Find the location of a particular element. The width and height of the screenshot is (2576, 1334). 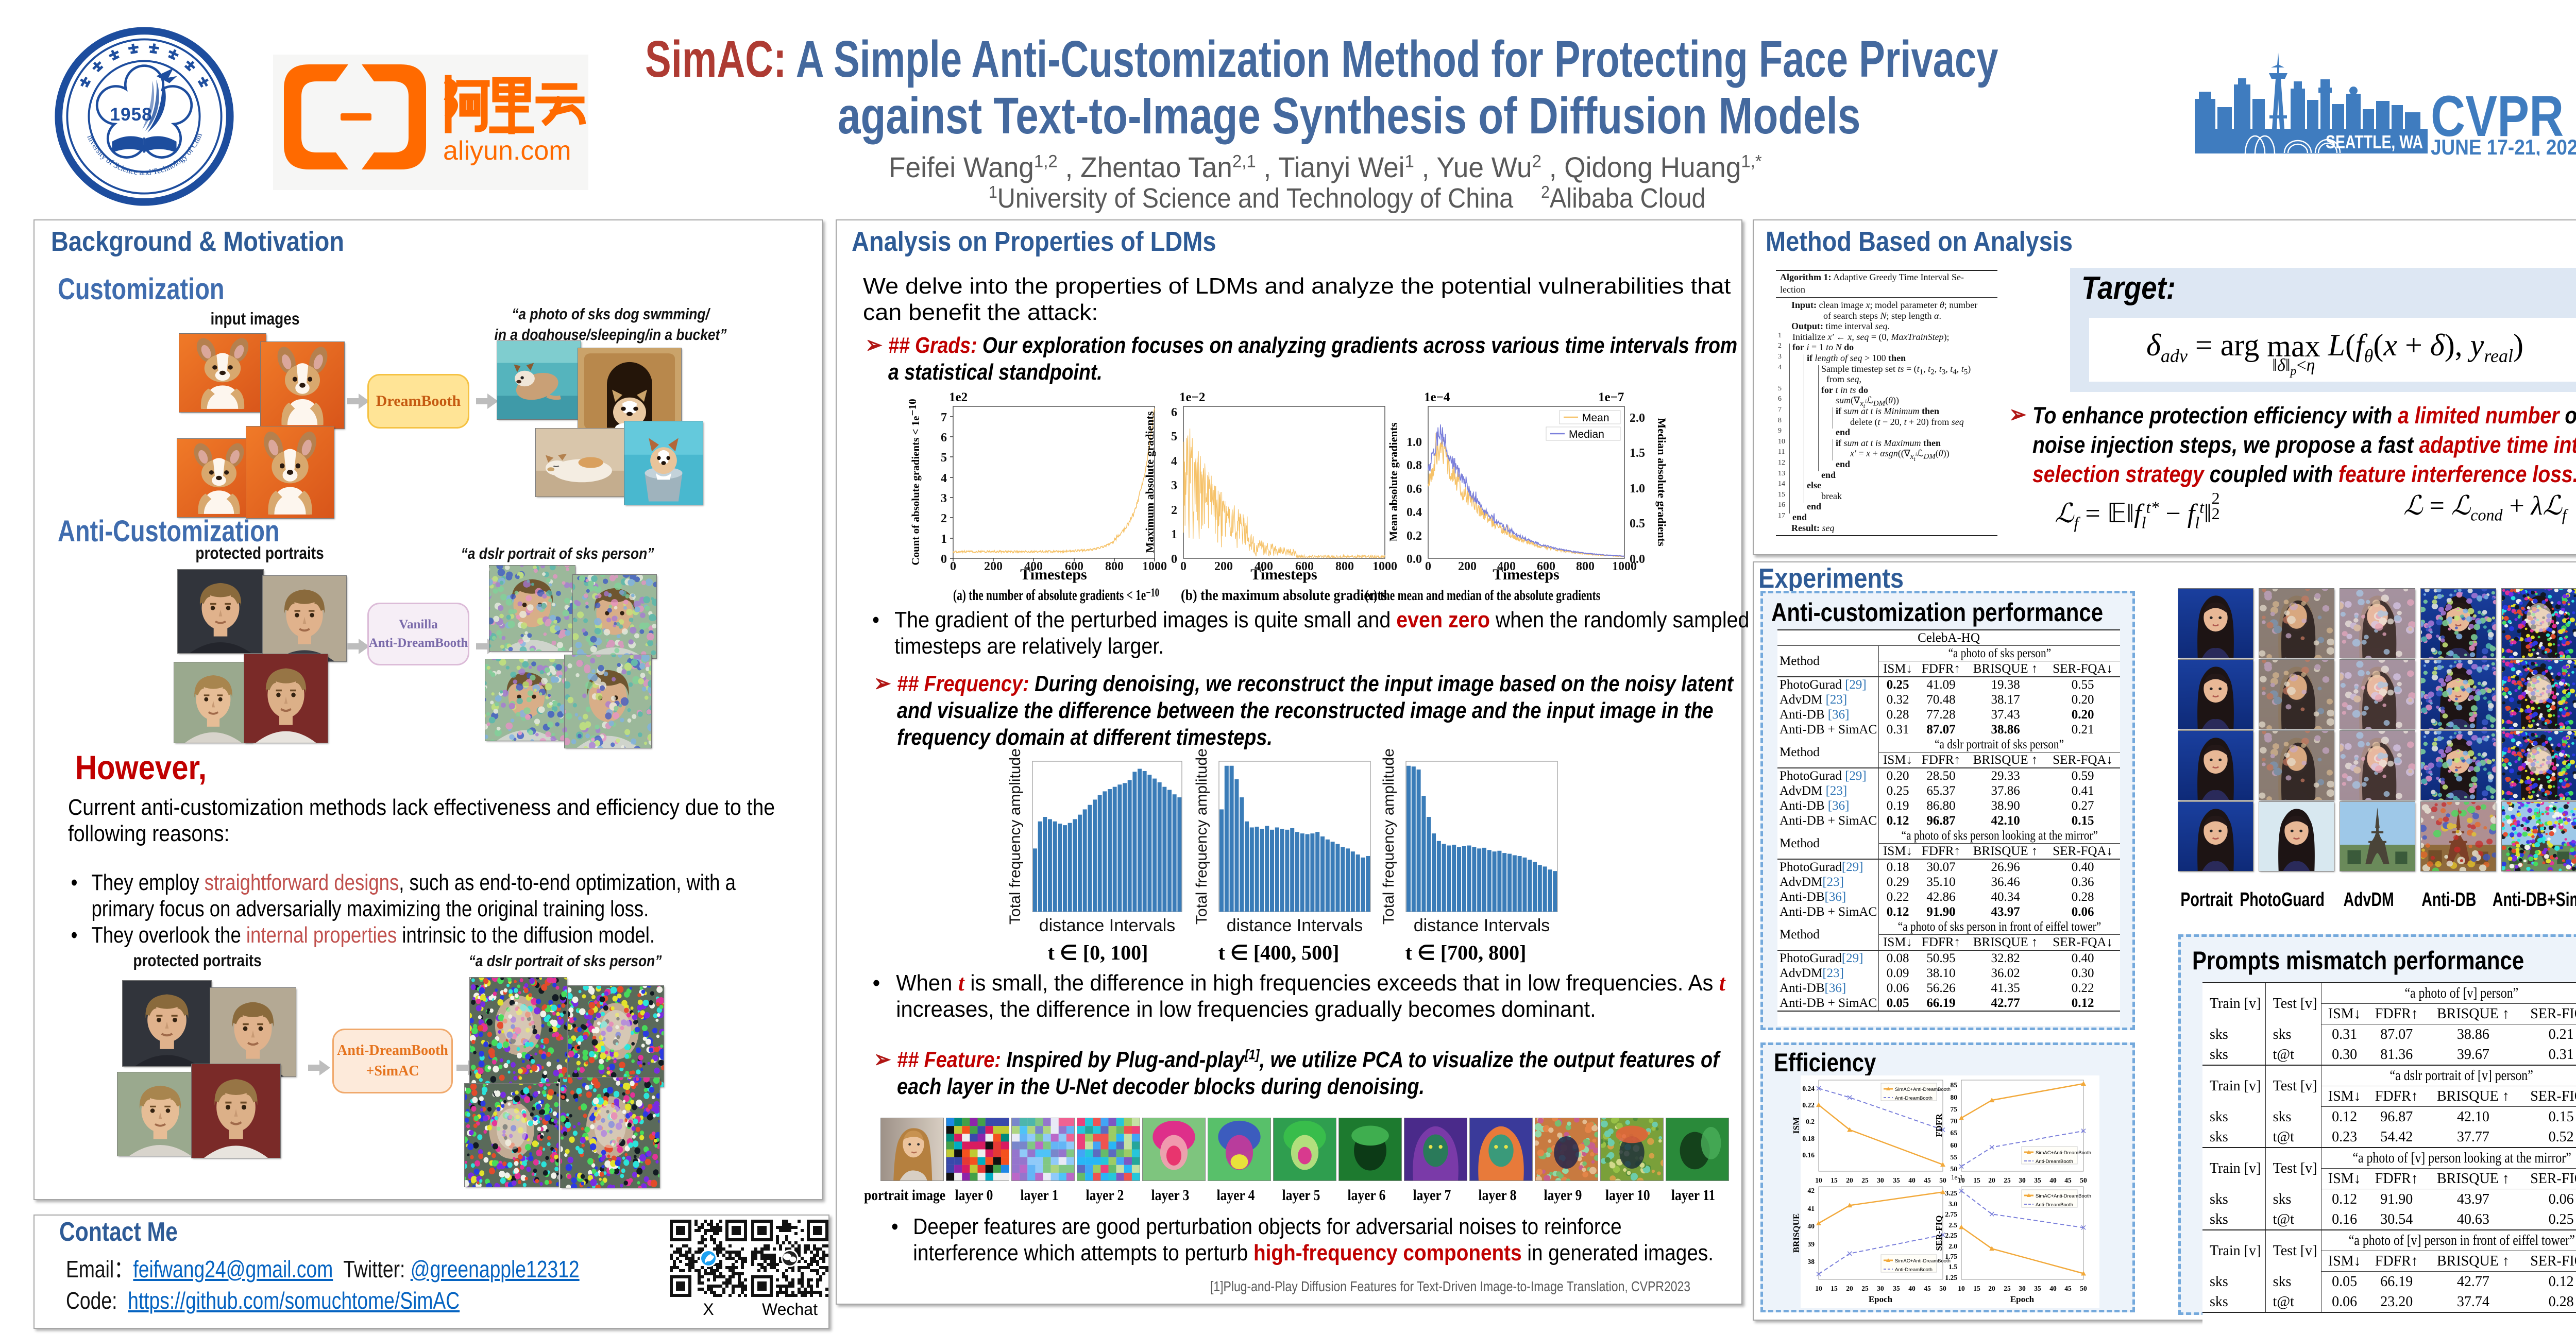

svg-text: 70 is located at coordinates (1954, 1121).